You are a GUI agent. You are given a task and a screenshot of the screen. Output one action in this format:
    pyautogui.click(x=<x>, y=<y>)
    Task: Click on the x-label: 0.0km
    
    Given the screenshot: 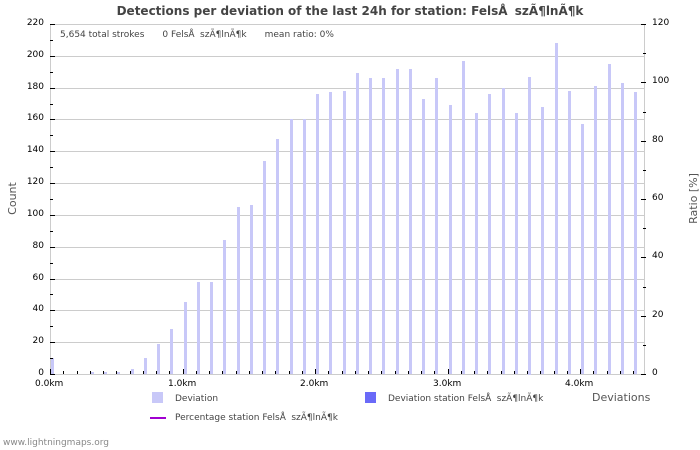 What is the action you would take?
    pyautogui.click(x=49, y=384)
    